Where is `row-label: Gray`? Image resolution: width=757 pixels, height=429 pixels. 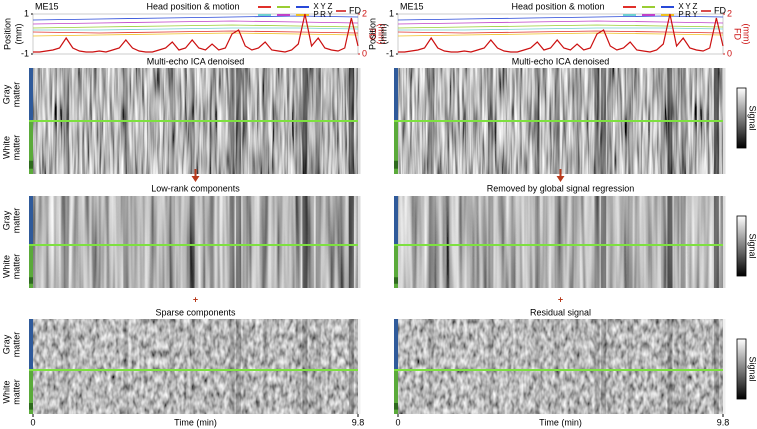
row-label: Gray is located at coordinates (6, 344).